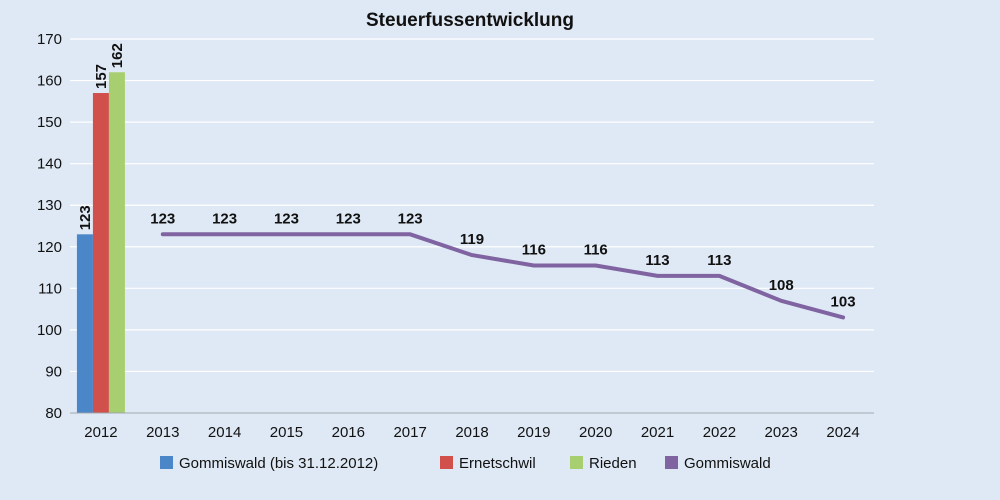  Describe the element at coordinates (49, 39) in the screenshot. I see `y-tick-label-170: 170` at that location.